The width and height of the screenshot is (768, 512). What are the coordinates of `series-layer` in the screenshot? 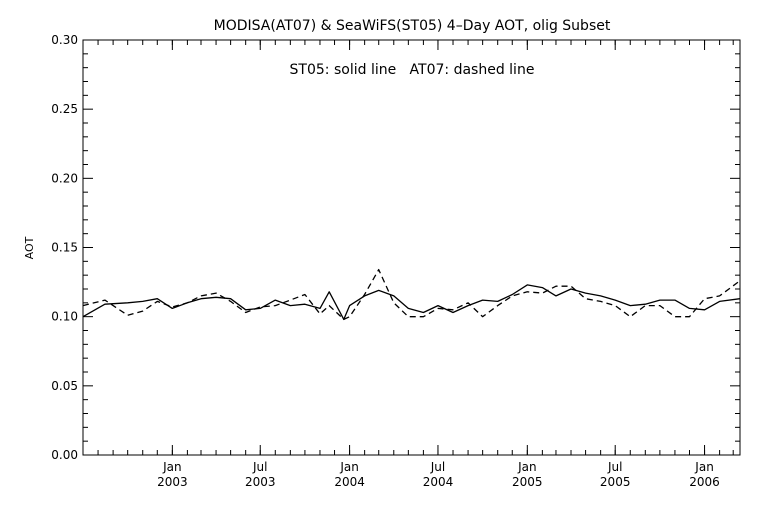 It's located at (411, 294).